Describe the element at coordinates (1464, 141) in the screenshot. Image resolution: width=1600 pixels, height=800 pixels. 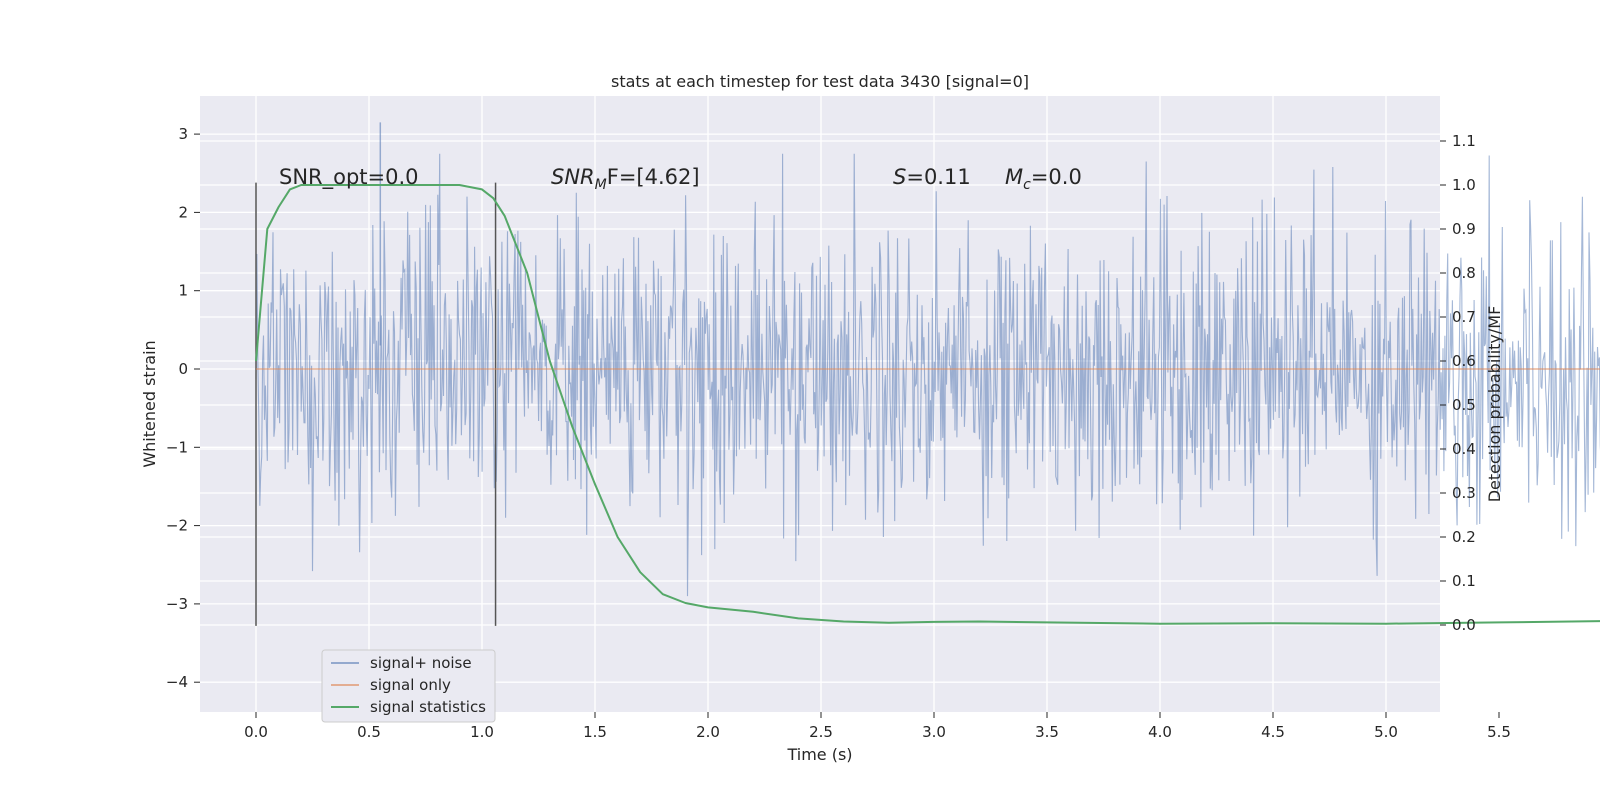
I see `y2-tick-label: 1.1` at that location.